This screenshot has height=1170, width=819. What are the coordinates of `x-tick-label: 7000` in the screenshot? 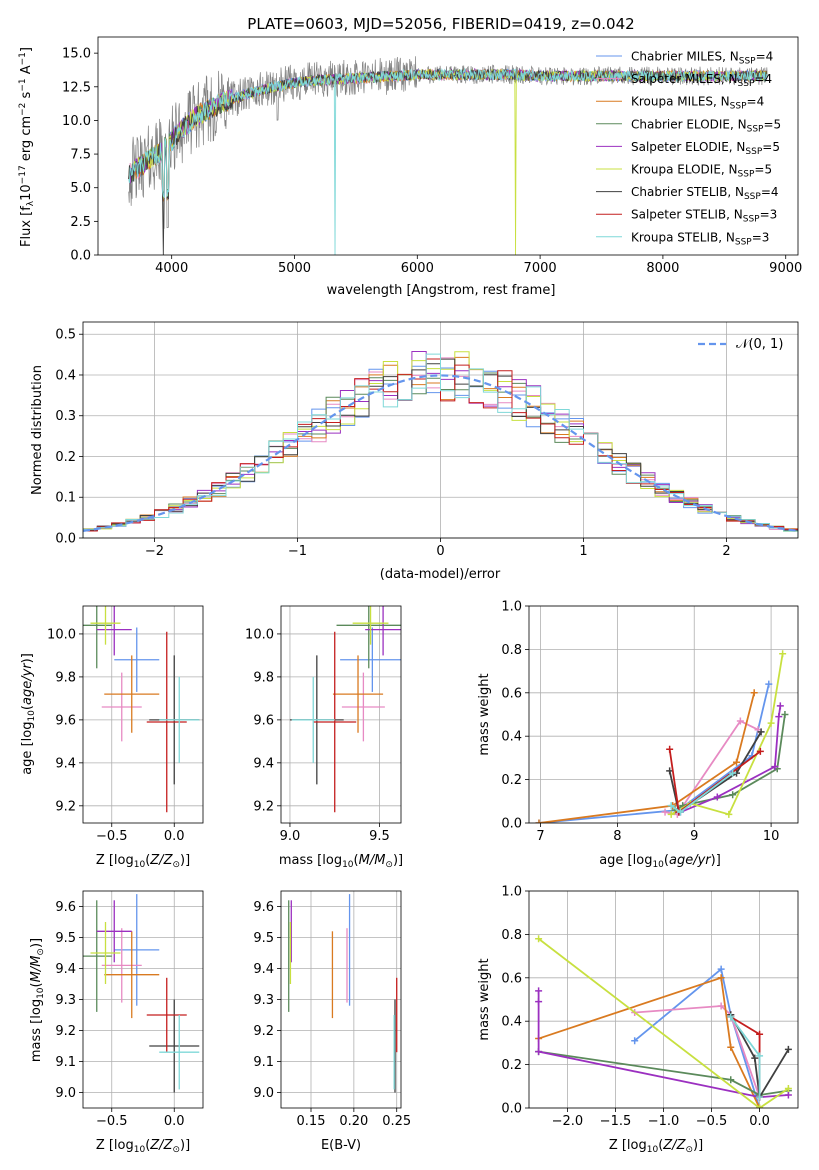 It's located at (540, 268).